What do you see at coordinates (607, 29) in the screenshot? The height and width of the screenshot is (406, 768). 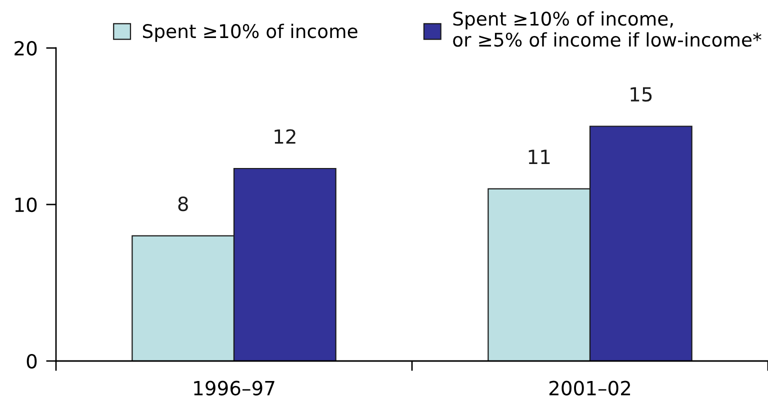 I see `legend-label: Spent ≥10% of income, or ≥5% of income if low-income*` at bounding box center [607, 29].